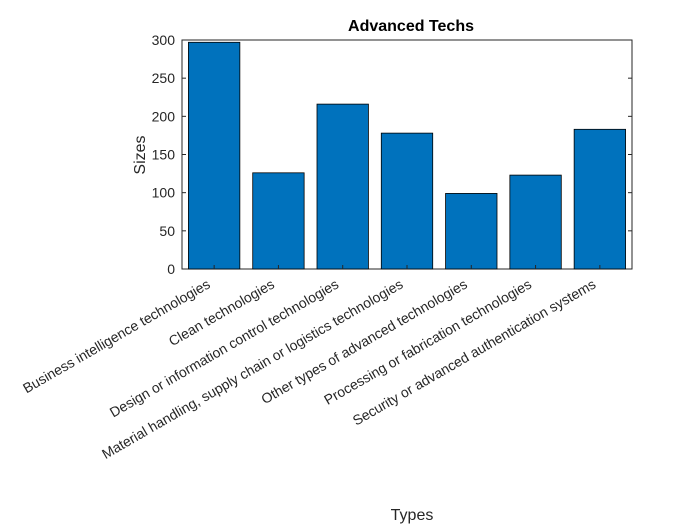  What do you see at coordinates (167, 231) in the screenshot?
I see `y-tick-label: 50` at bounding box center [167, 231].